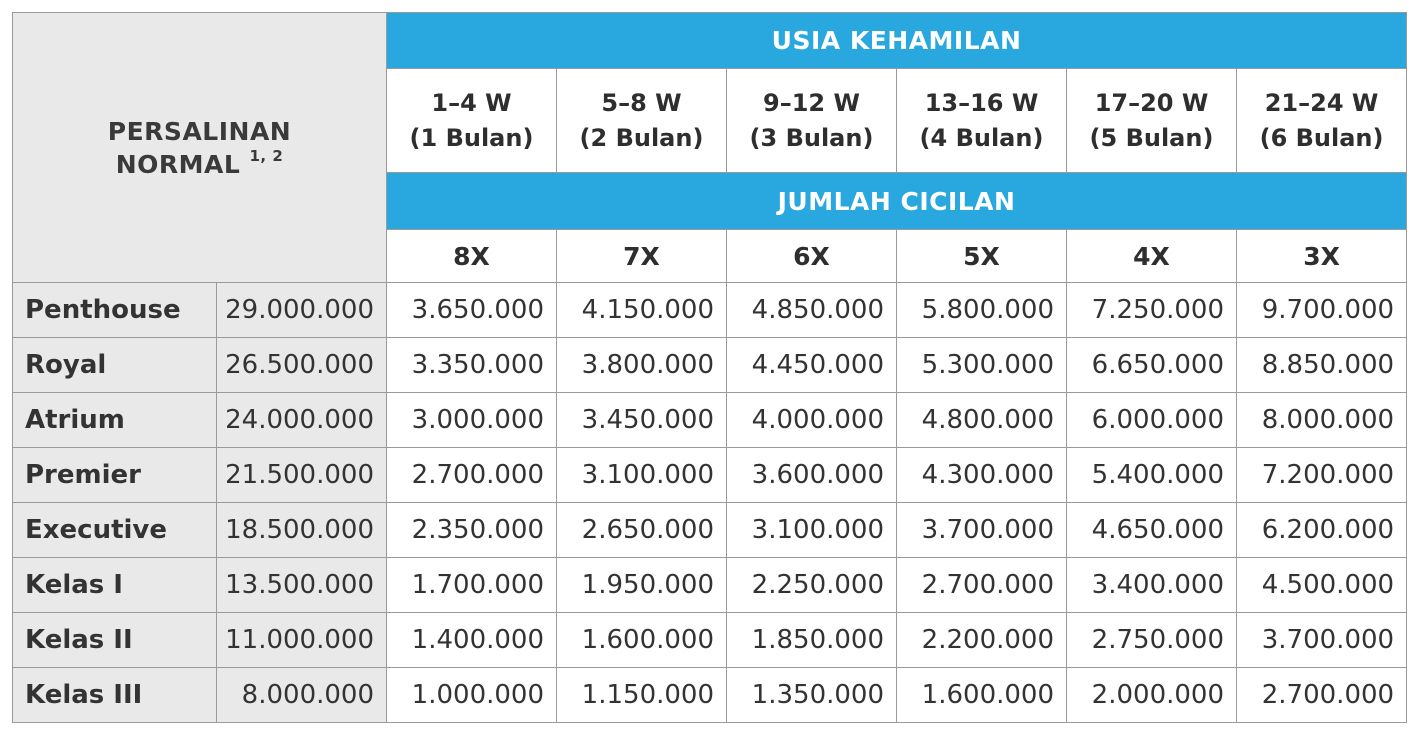 The height and width of the screenshot is (736, 1416). What do you see at coordinates (641, 530) in the screenshot?
I see `installment-amount: 2.650.000` at bounding box center [641, 530].